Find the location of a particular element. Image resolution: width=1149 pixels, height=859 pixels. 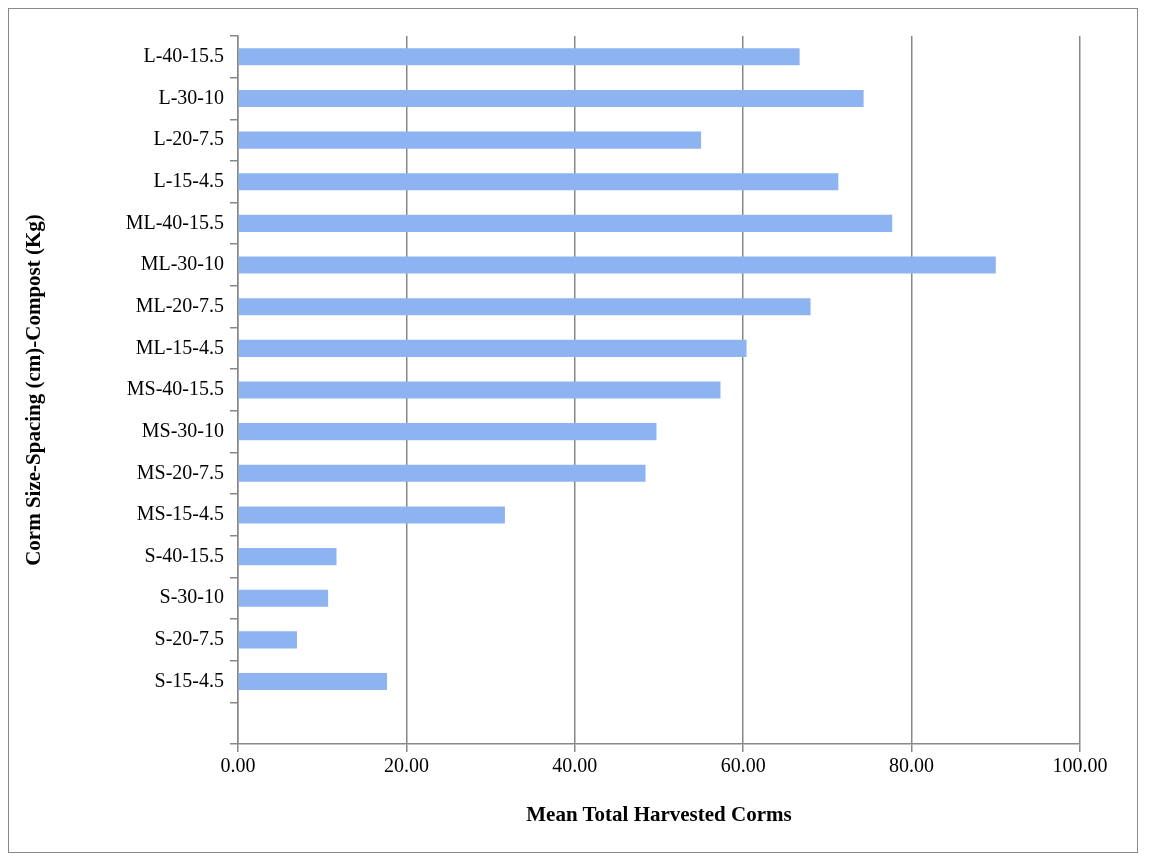

y-tick-label: S-30-10 is located at coordinates (191, 596).